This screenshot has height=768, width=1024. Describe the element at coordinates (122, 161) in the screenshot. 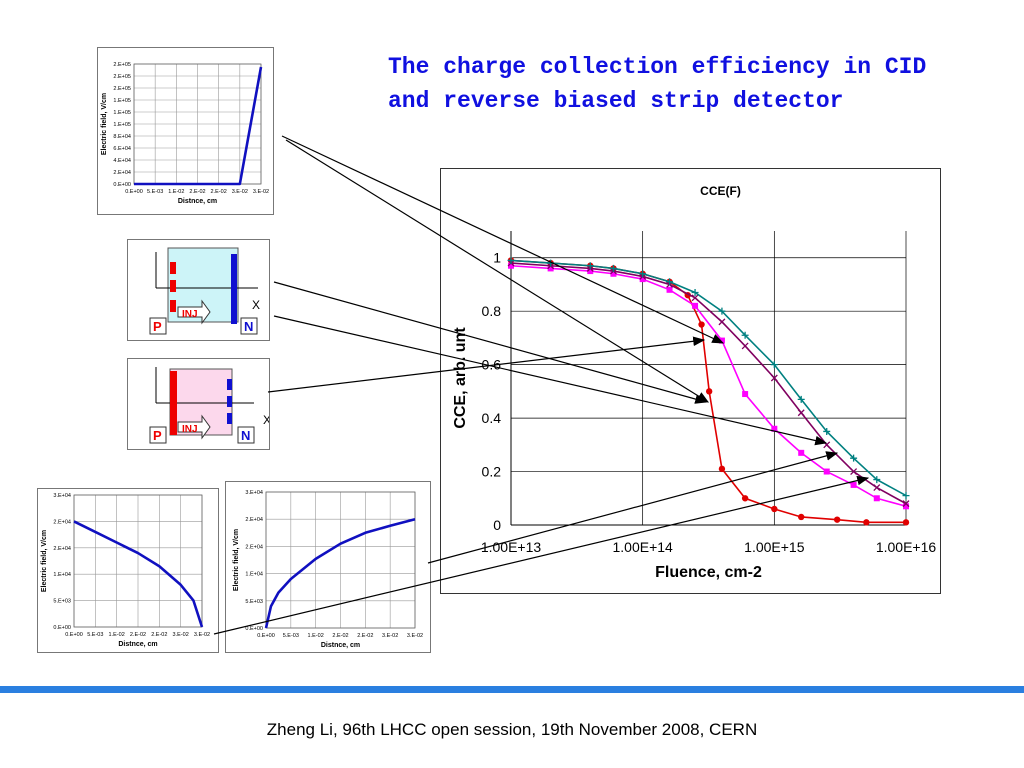

I see `y-tick-label: 4.E+04` at that location.